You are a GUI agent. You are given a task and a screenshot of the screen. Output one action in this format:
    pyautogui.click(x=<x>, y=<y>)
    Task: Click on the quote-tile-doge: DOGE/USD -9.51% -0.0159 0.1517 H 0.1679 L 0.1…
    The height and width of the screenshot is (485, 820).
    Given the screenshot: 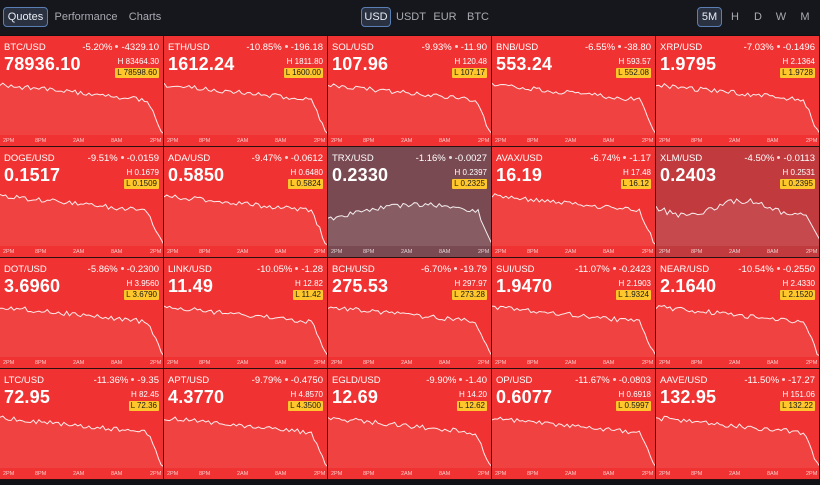 What is the action you would take?
    pyautogui.click(x=82, y=202)
    